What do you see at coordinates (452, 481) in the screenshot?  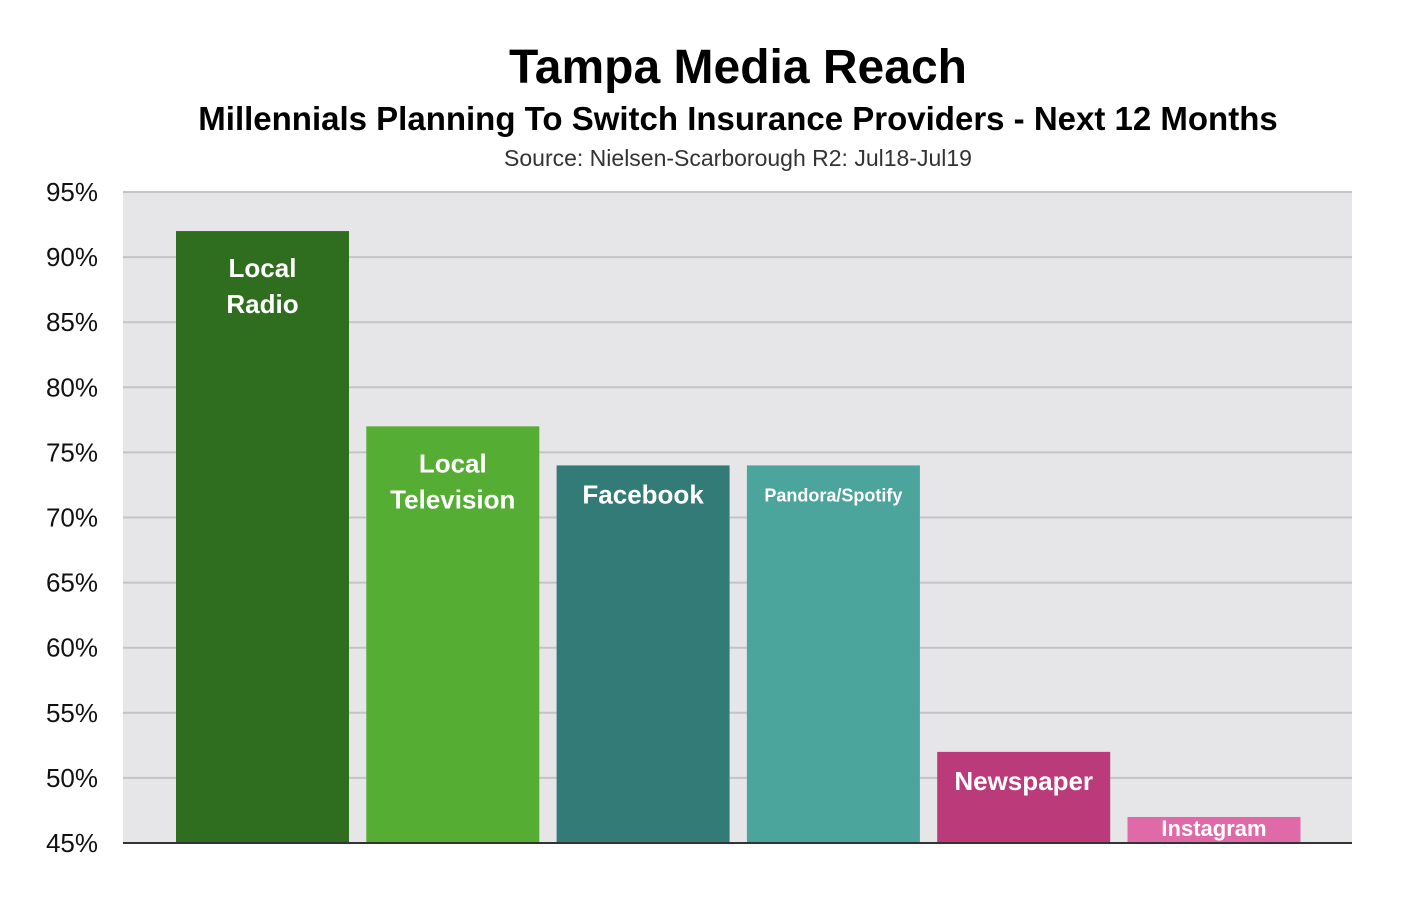 I see `bar-label: Local Television` at bounding box center [452, 481].